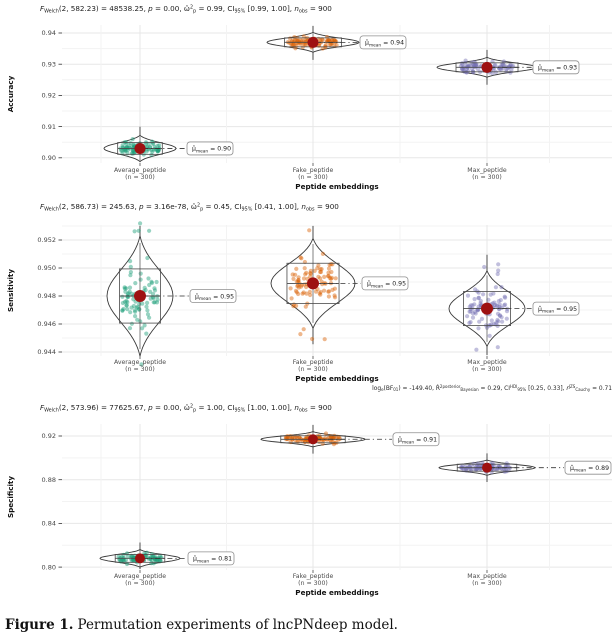 This screenshot has width=616, height=640. I want to click on y-tick-label: 0.950, so click(46, 268).